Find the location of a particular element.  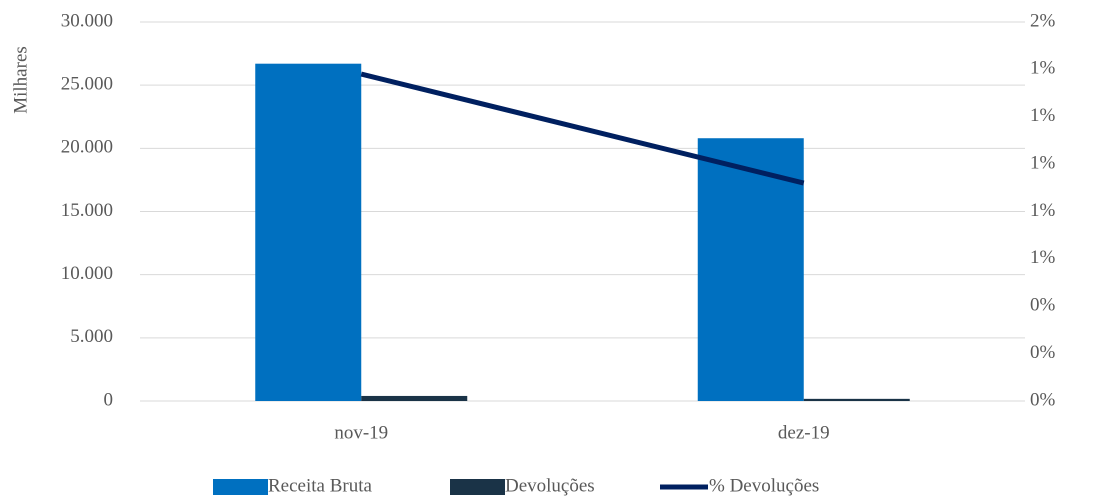

y2-tick-label: 2% is located at coordinates (1043, 20).